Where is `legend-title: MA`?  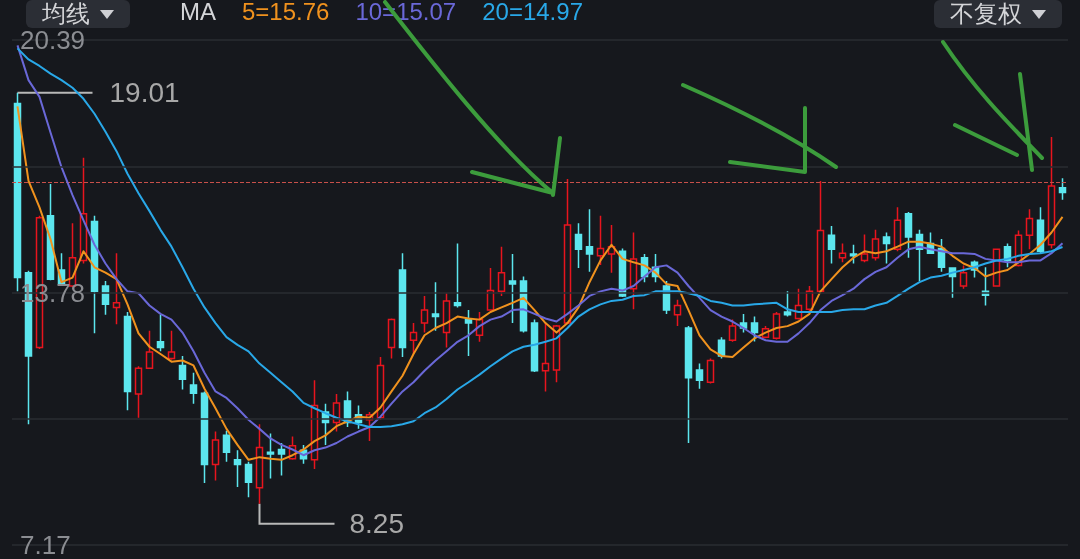
legend-title: MA is located at coordinates (198, 12).